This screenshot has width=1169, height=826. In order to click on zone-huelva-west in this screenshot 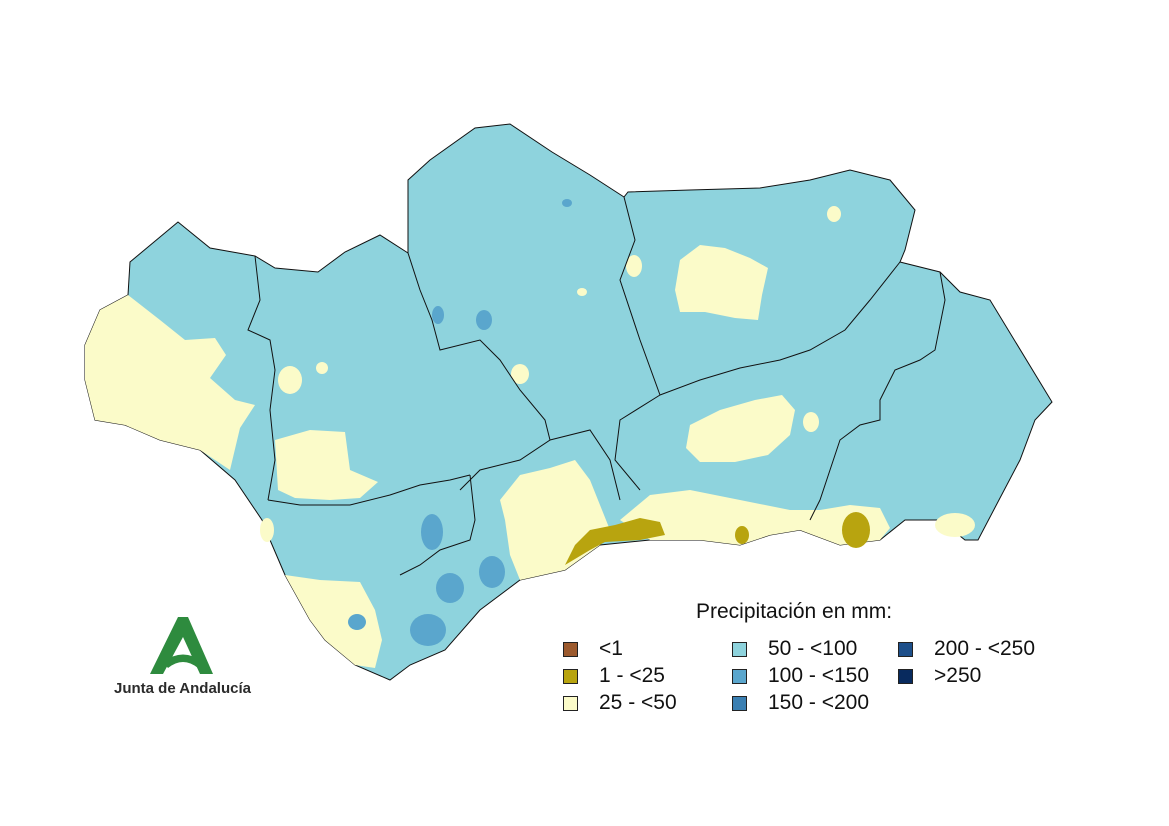, I will do `click(170, 382)`.